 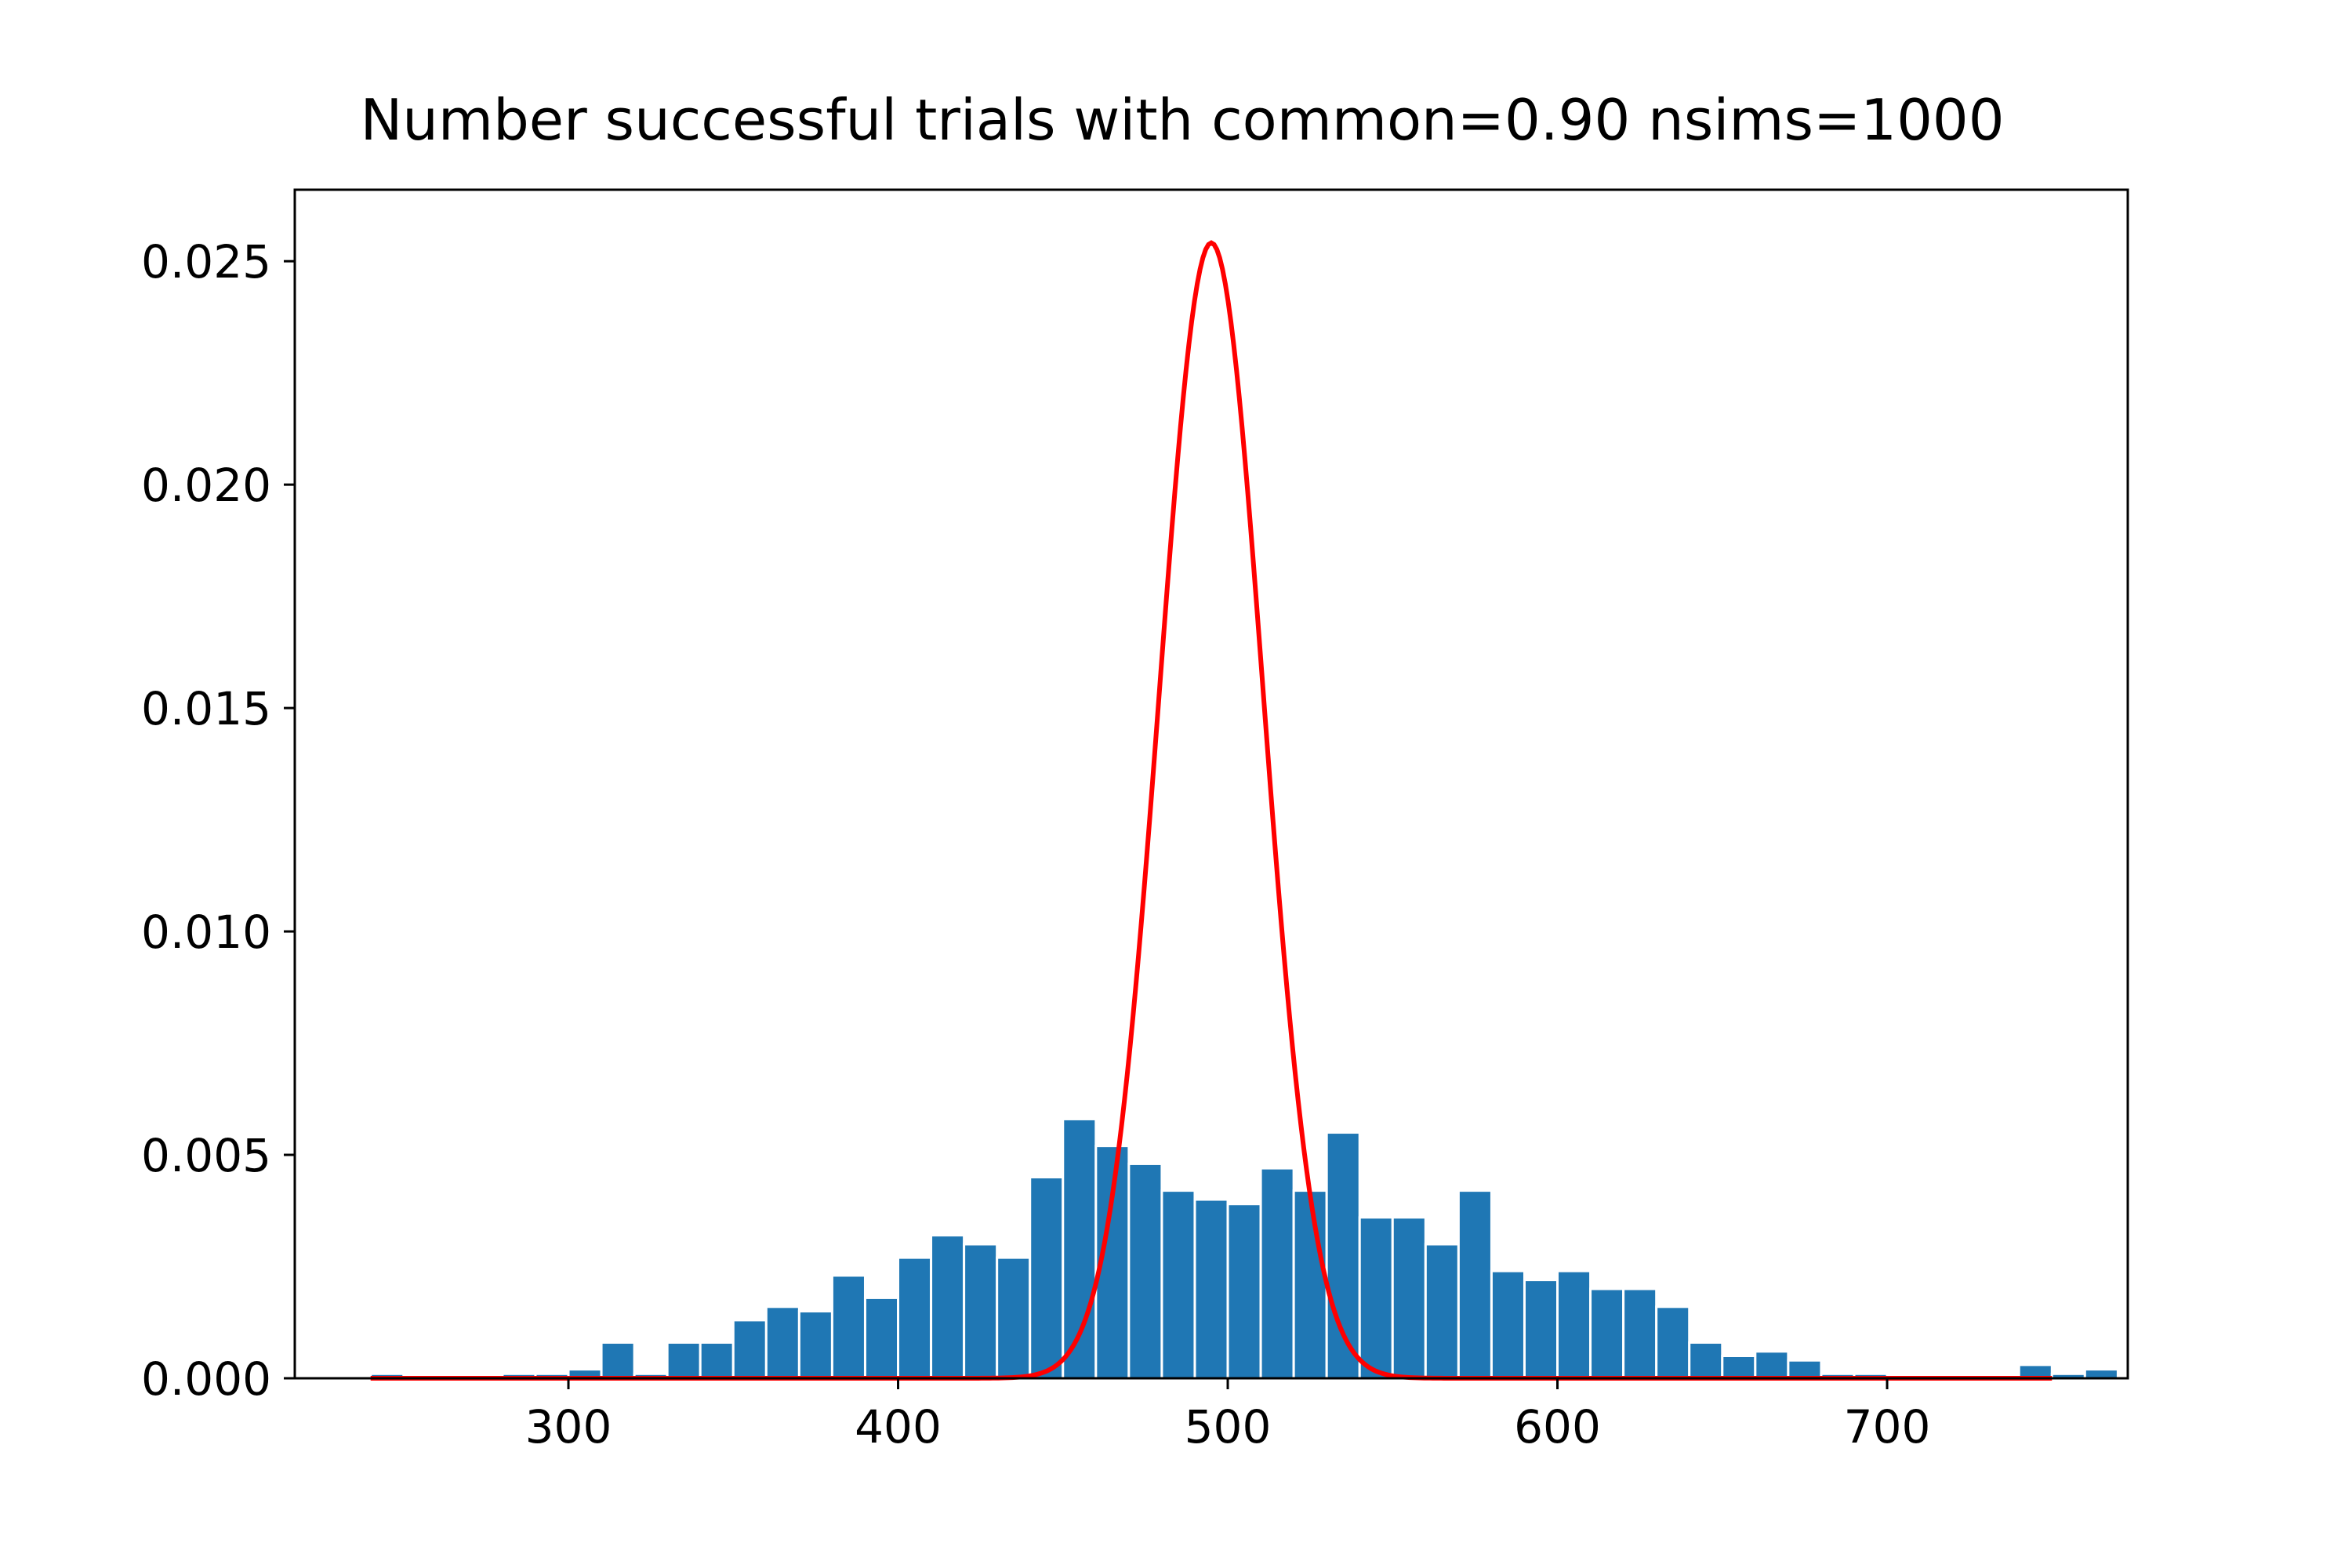 What do you see at coordinates (568, 1427) in the screenshot?
I see `x-tick-label: 300` at bounding box center [568, 1427].